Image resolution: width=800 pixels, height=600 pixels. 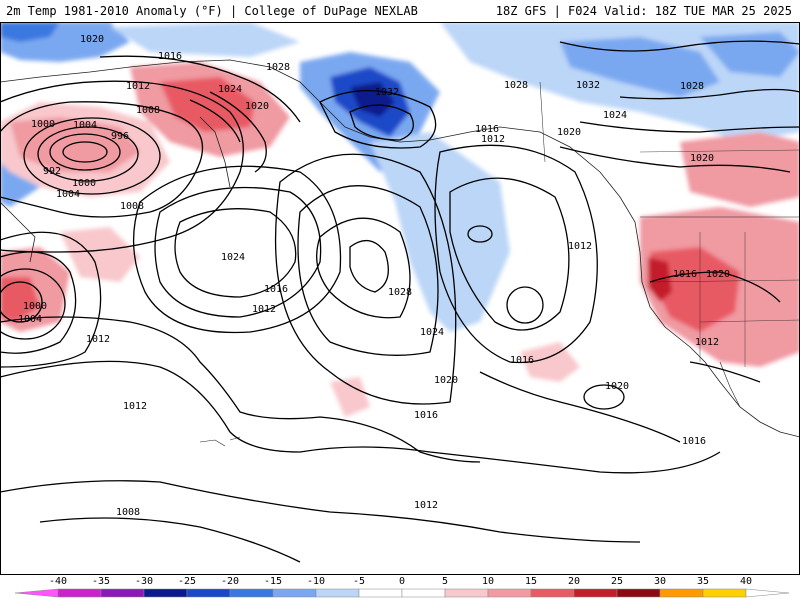 What do you see at coordinates (445, 581) in the screenshot?
I see `colorbar-label: 5` at bounding box center [445, 581].